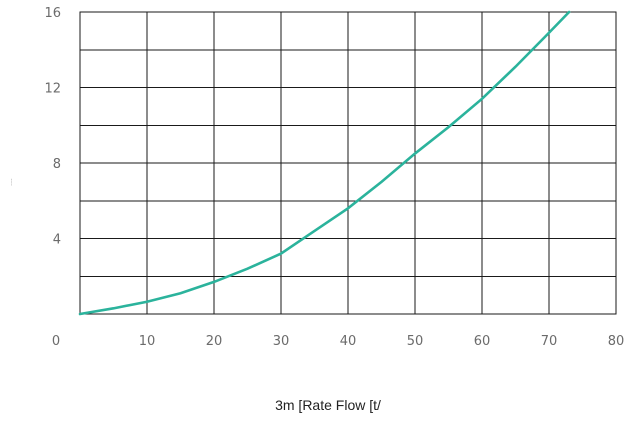 Image resolution: width=642 pixels, height=421 pixels. I want to click on x-tick-label: 40, so click(348, 341).